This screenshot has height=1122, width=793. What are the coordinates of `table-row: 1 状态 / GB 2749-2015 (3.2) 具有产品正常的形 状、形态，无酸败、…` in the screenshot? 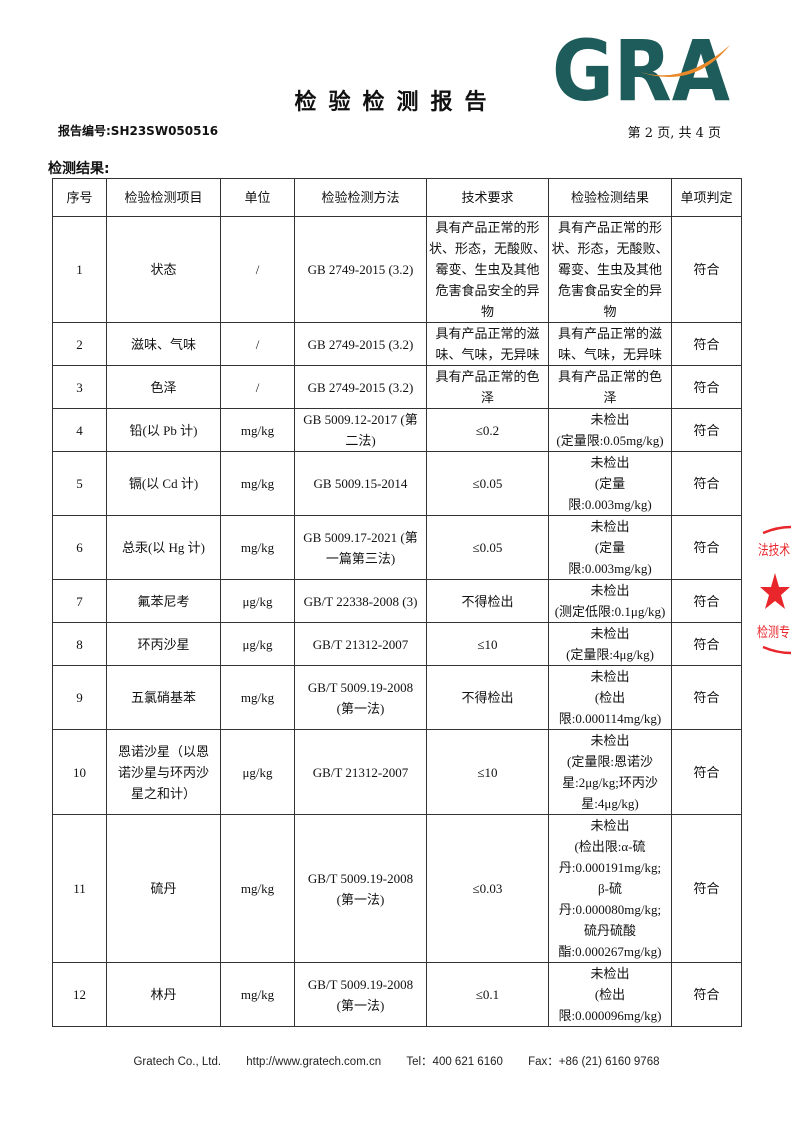 It's located at (397, 269).